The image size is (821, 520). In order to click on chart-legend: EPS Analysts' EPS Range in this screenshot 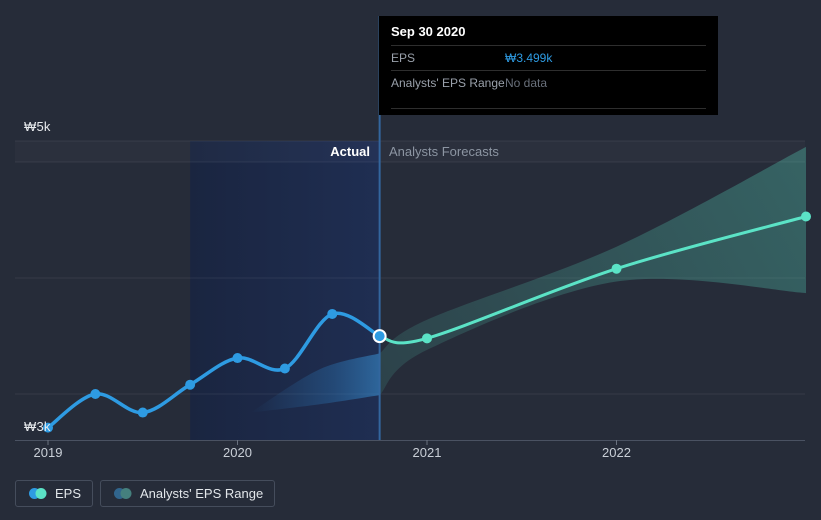, I will do `click(145, 493)`.